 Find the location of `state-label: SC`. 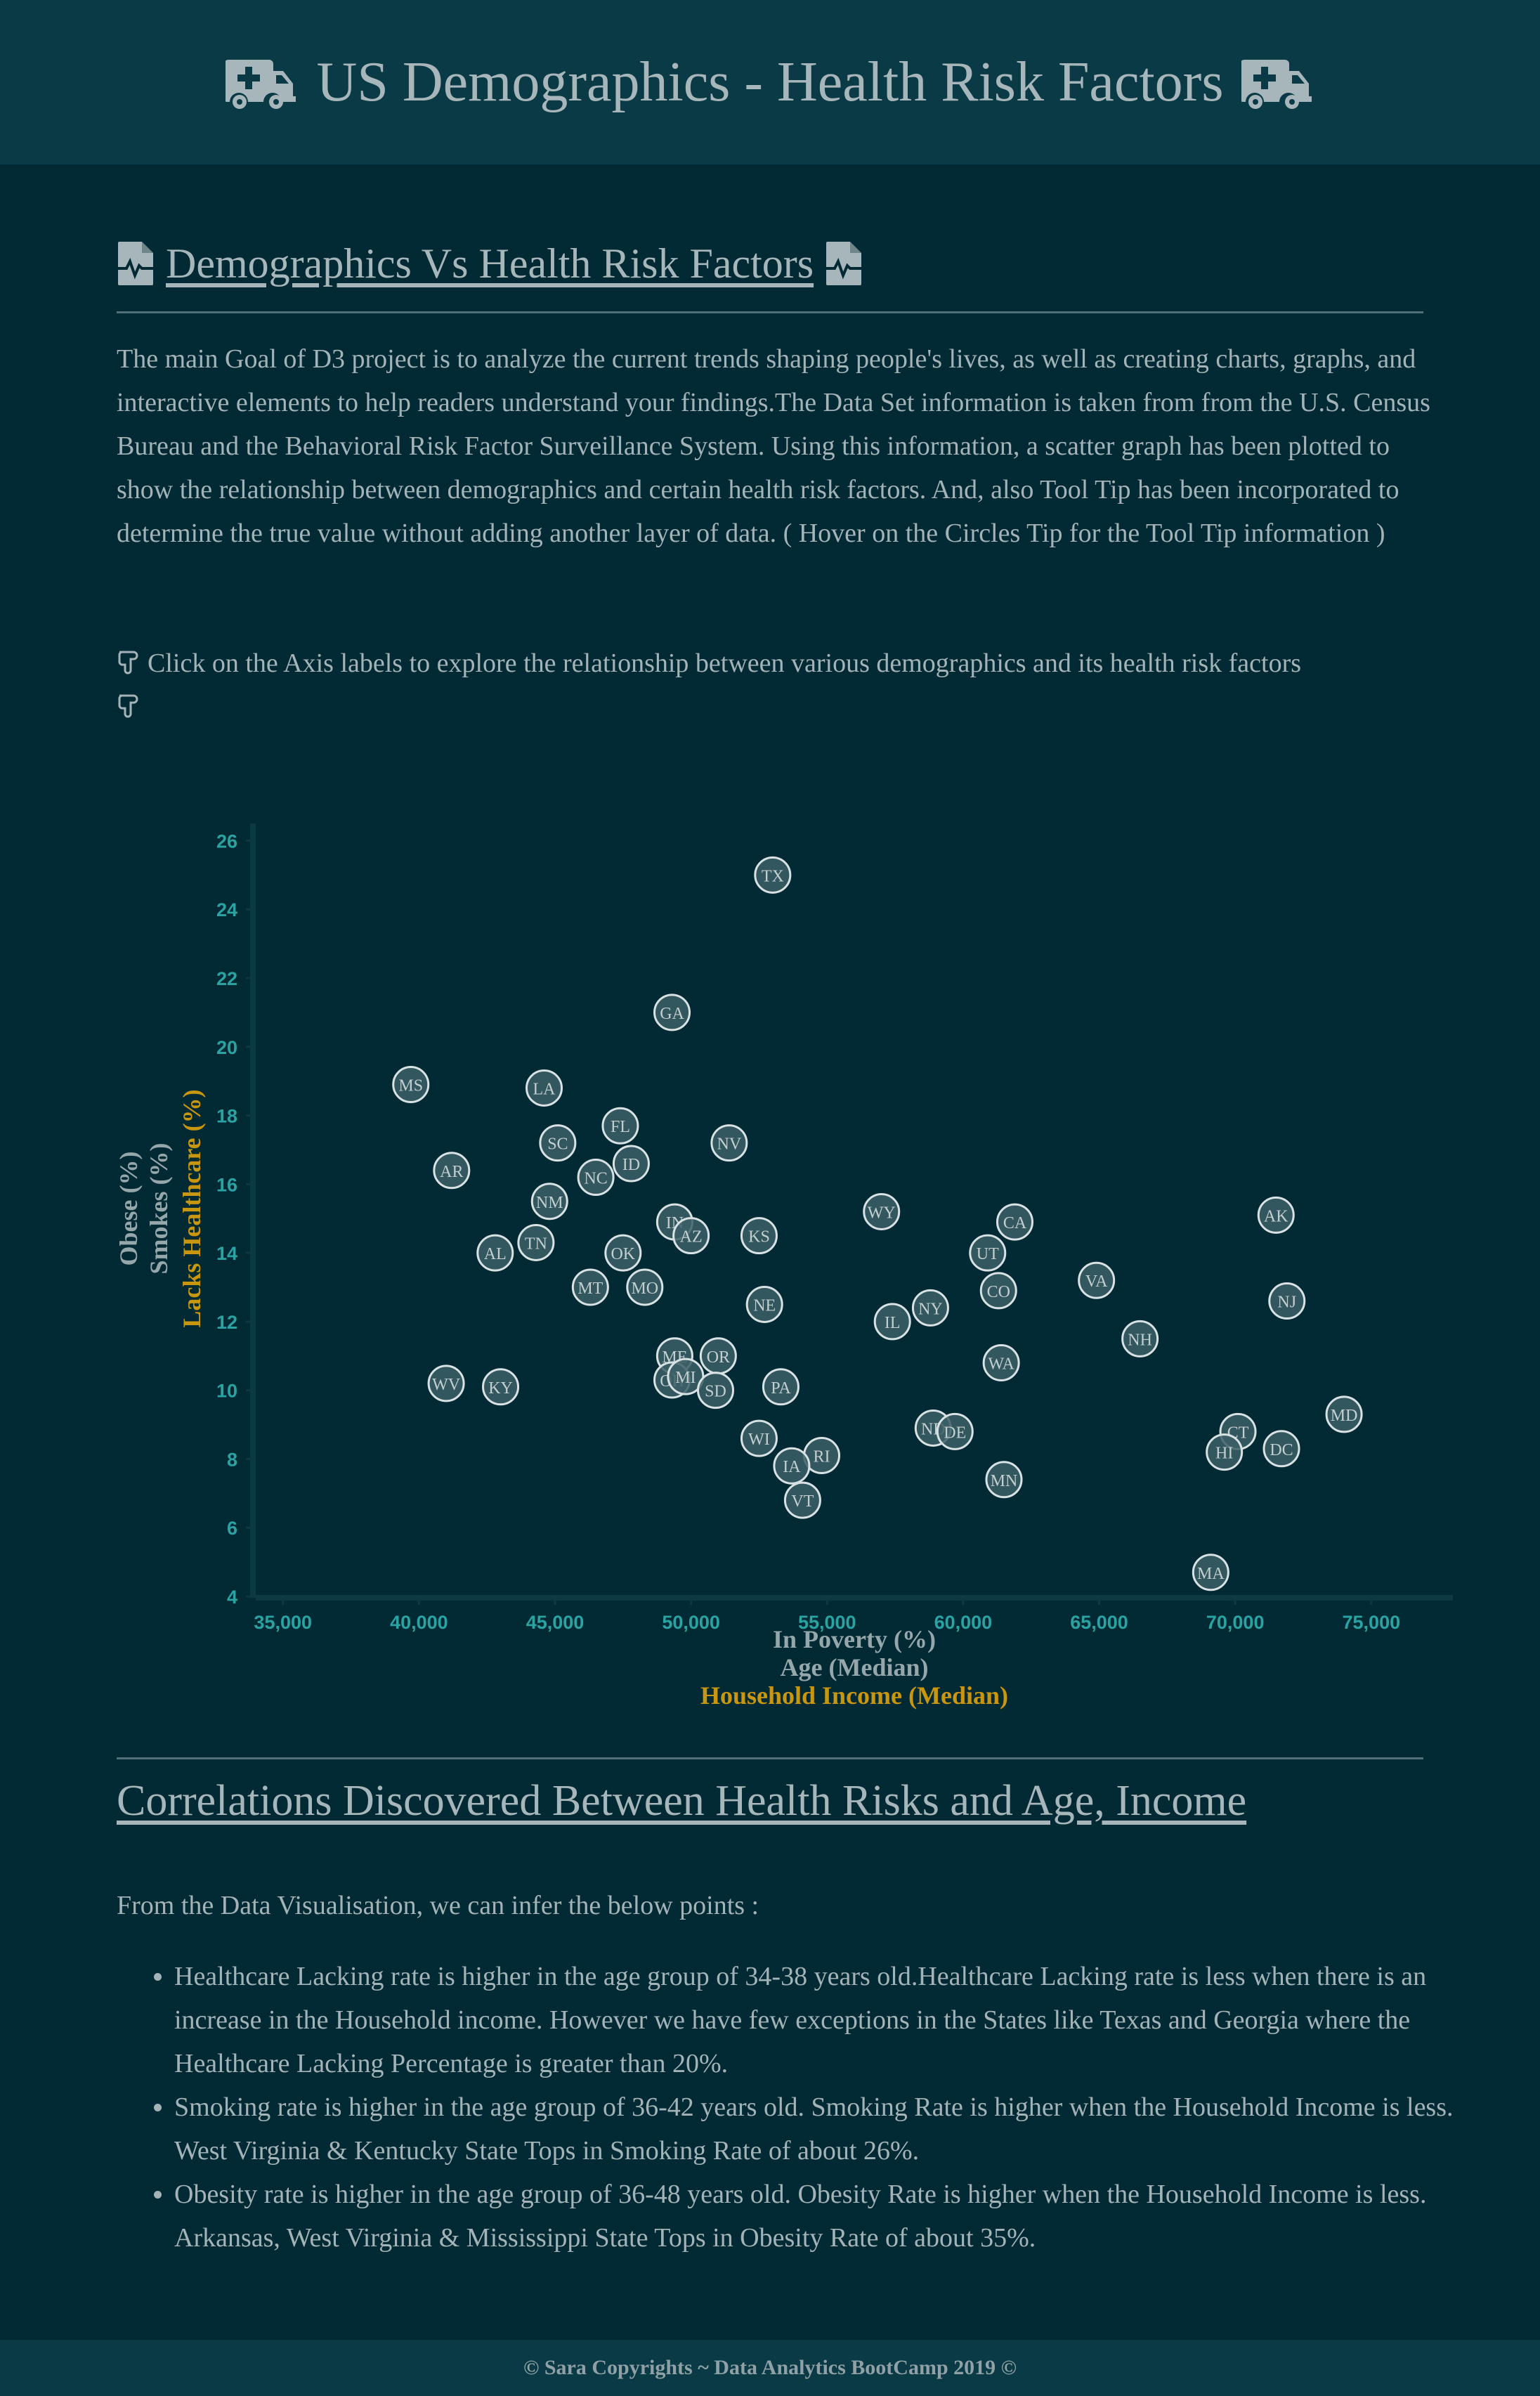

state-label: SC is located at coordinates (557, 1144).